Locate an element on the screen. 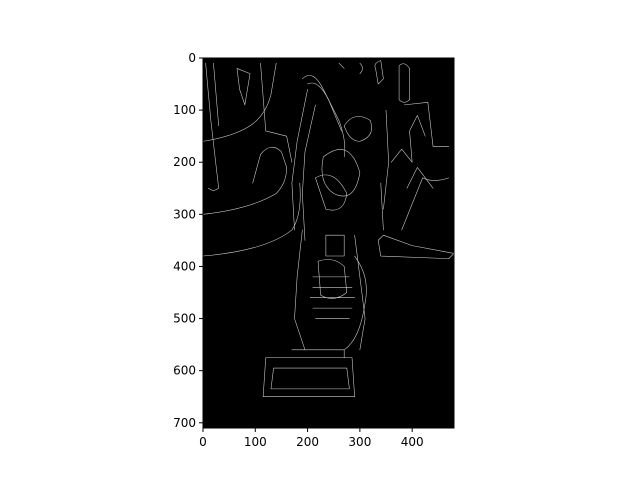  edge-canister-left is located at coordinates (300, 290).